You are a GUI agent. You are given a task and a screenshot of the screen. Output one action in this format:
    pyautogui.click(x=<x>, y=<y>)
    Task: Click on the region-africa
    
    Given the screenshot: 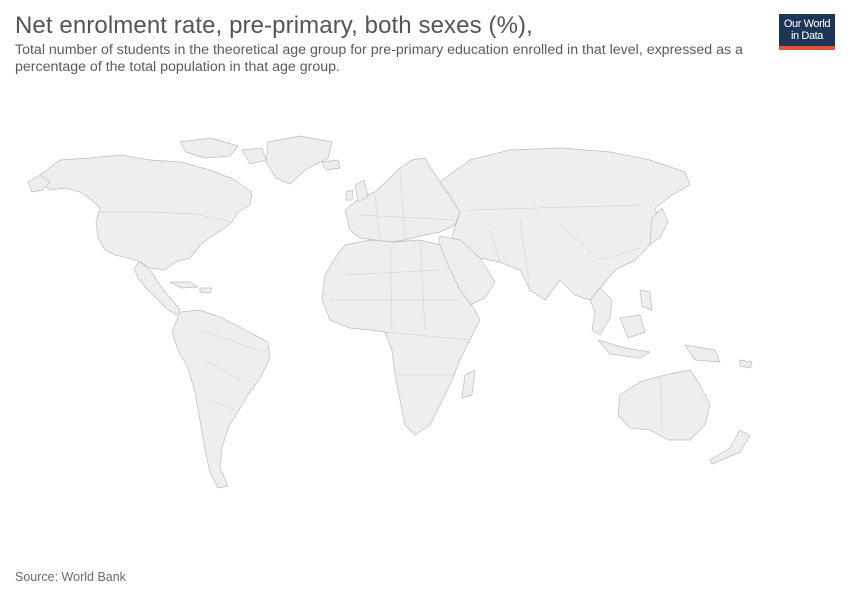 What is the action you would take?
    pyautogui.click(x=401, y=337)
    